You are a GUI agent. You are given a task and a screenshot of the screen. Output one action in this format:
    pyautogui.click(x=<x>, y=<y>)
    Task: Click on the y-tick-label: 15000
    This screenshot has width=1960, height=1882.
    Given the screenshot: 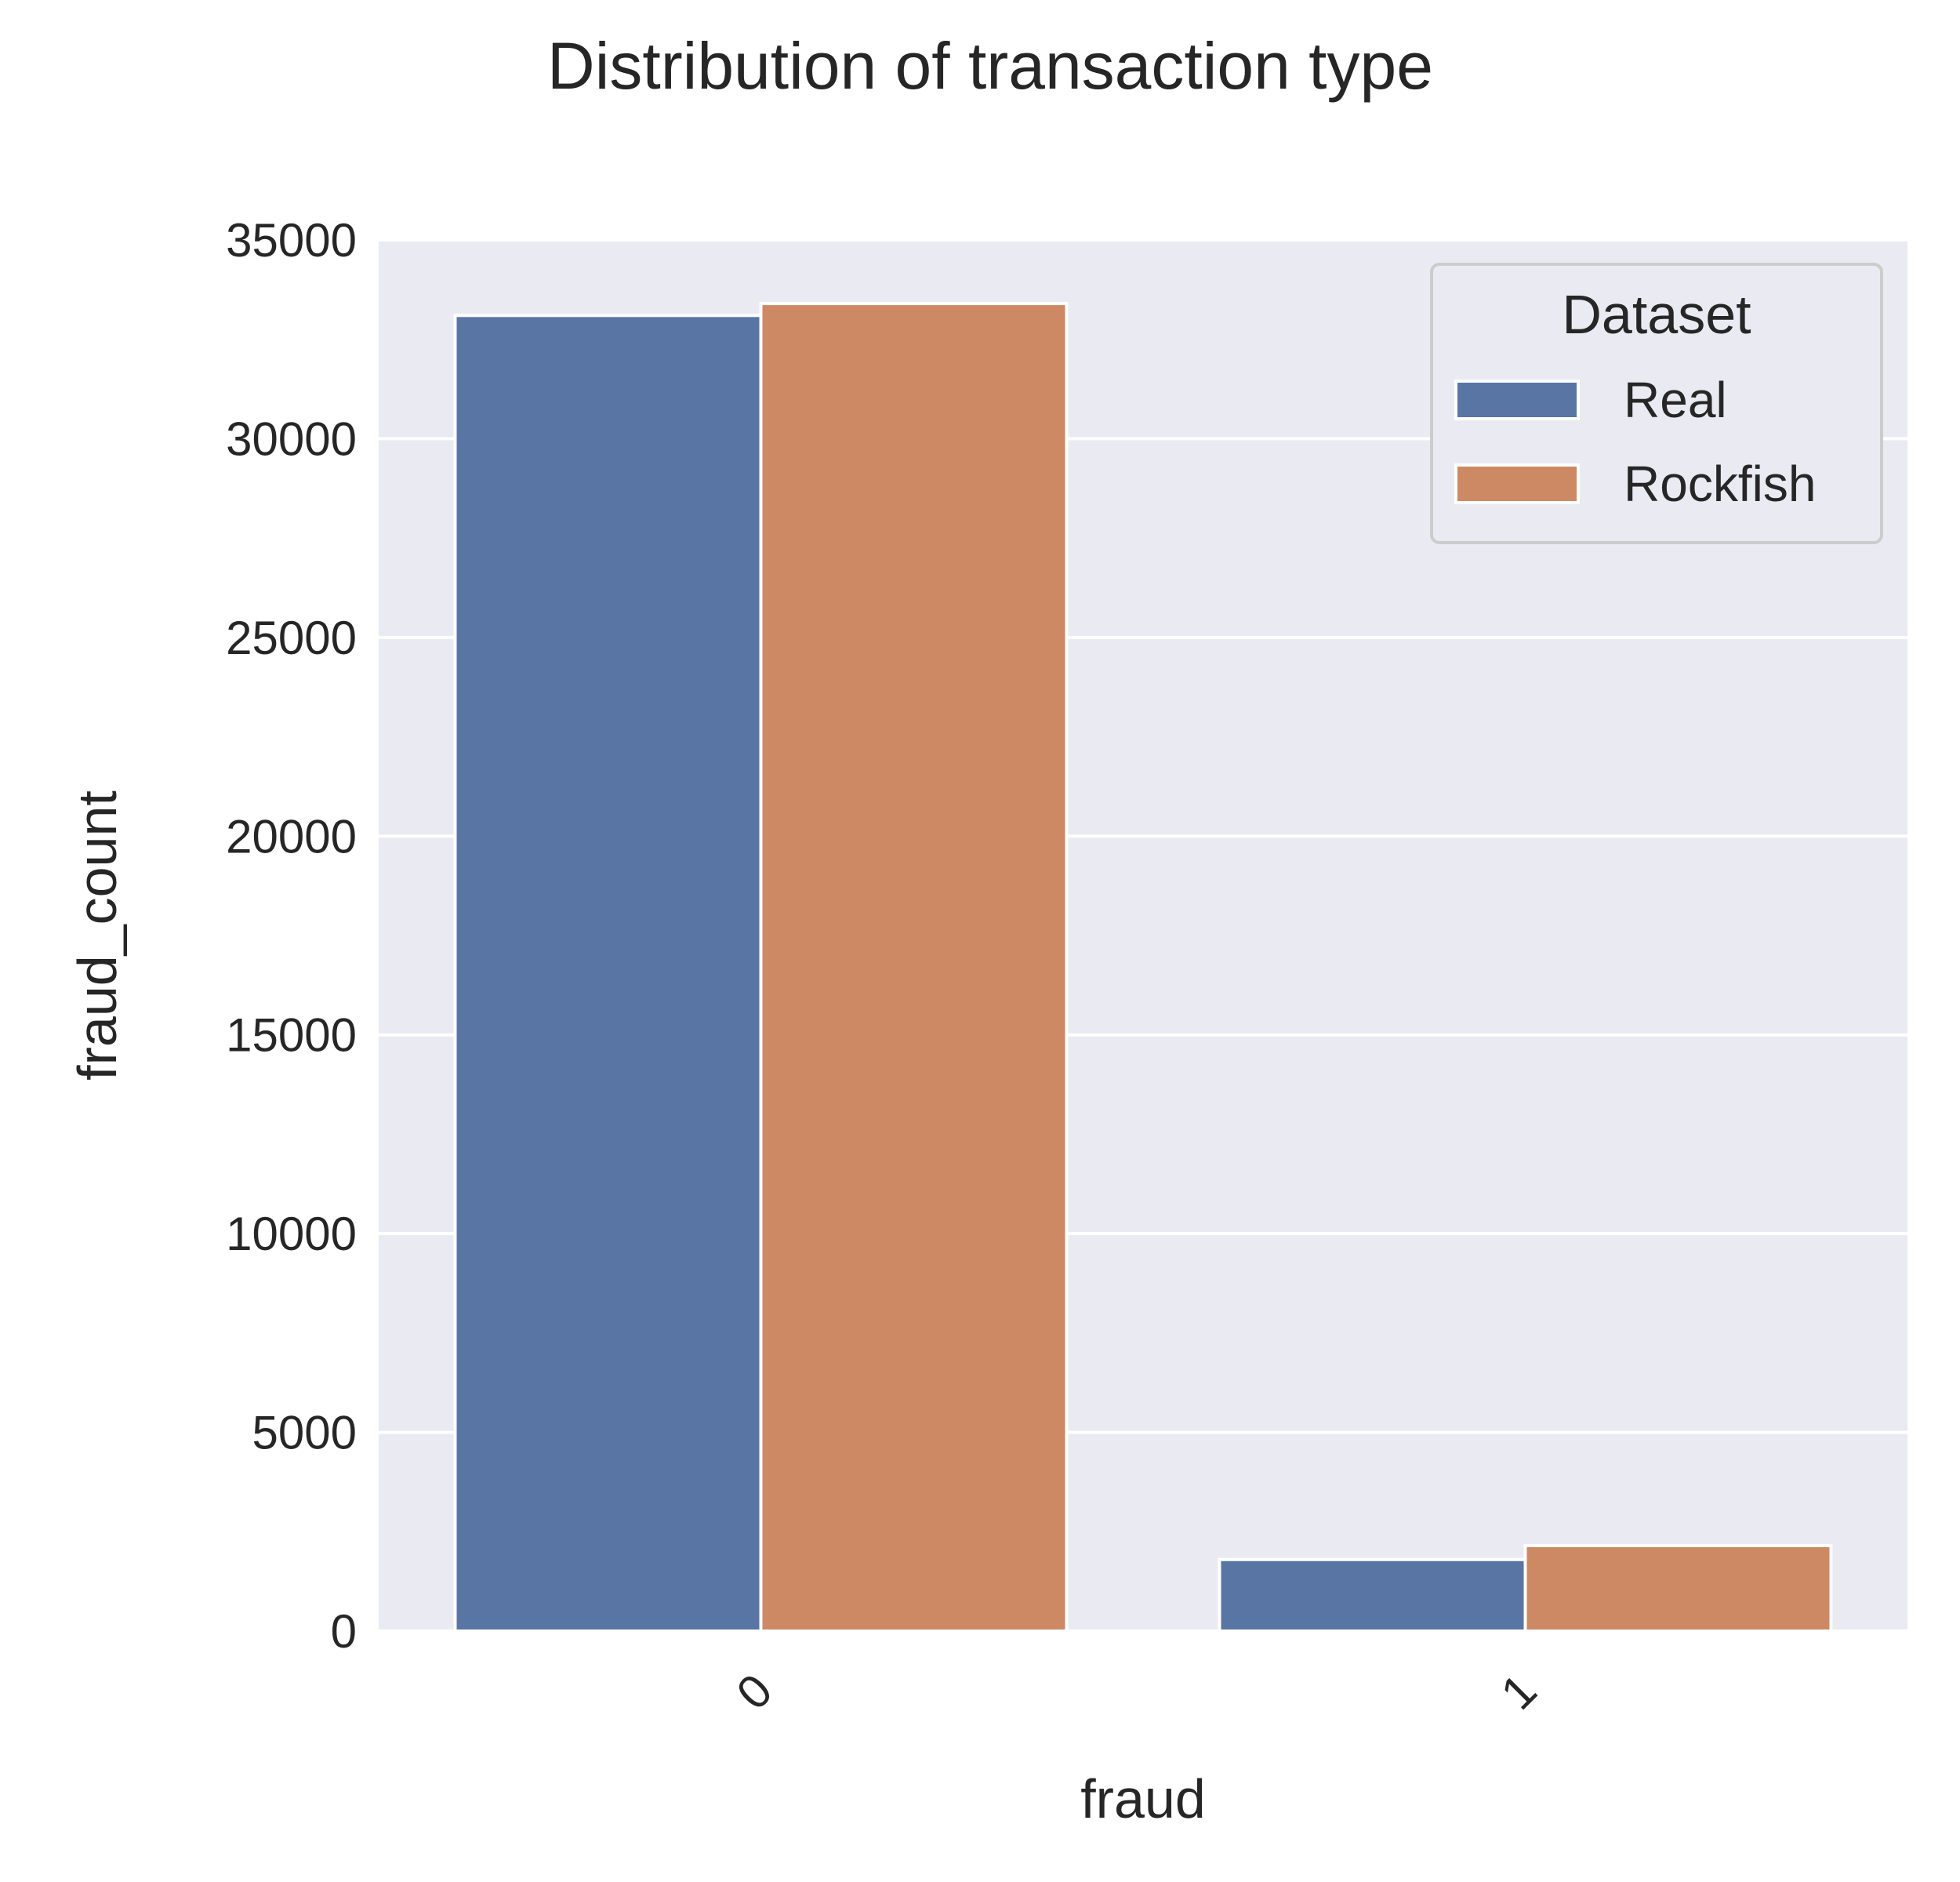 What is the action you would take?
    pyautogui.click(x=291, y=1035)
    